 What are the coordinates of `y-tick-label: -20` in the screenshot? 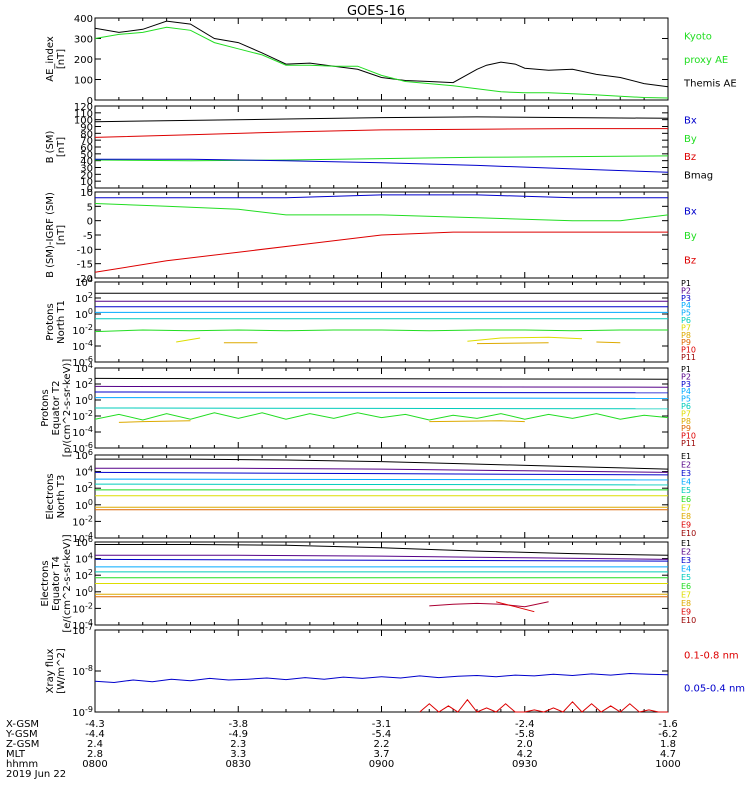 It's located at (85, 279).